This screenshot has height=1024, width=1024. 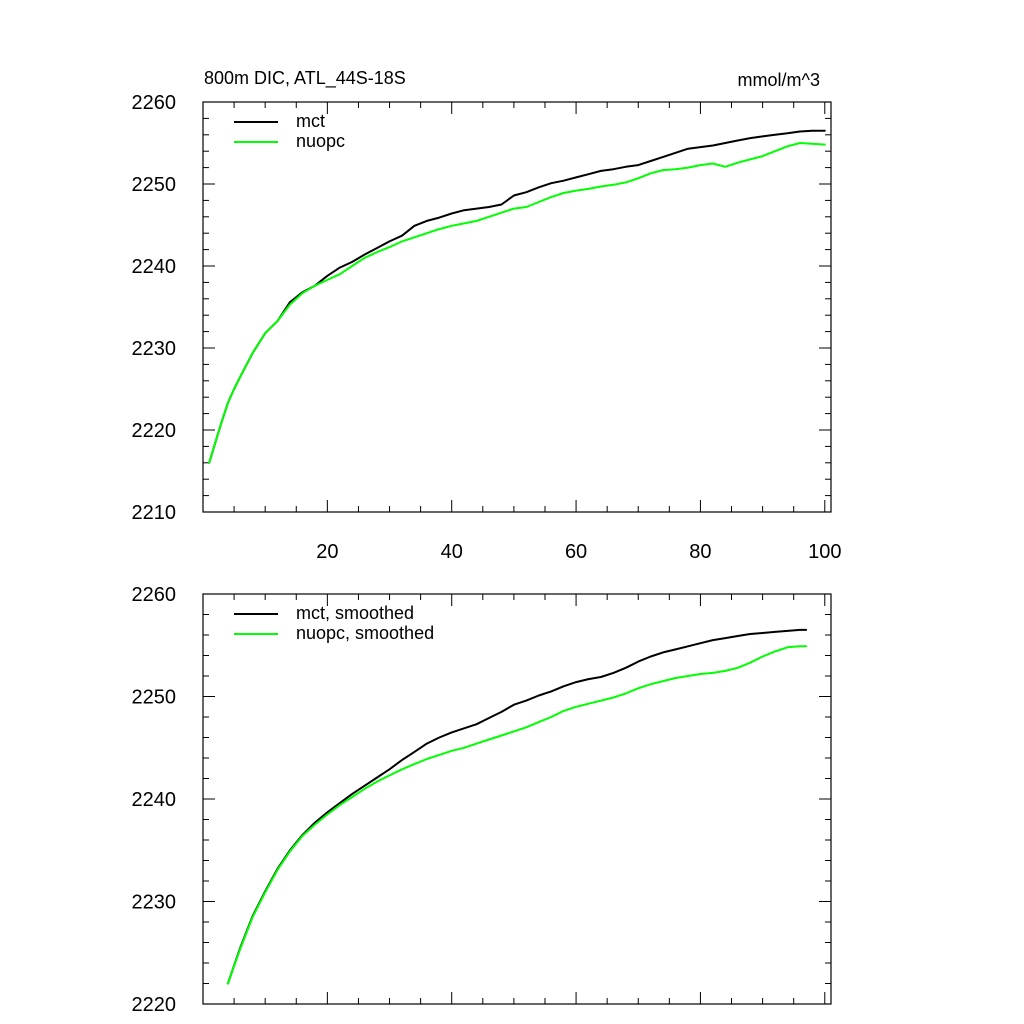 What do you see at coordinates (154, 513) in the screenshot?
I see `y-tick-label: 2210` at bounding box center [154, 513].